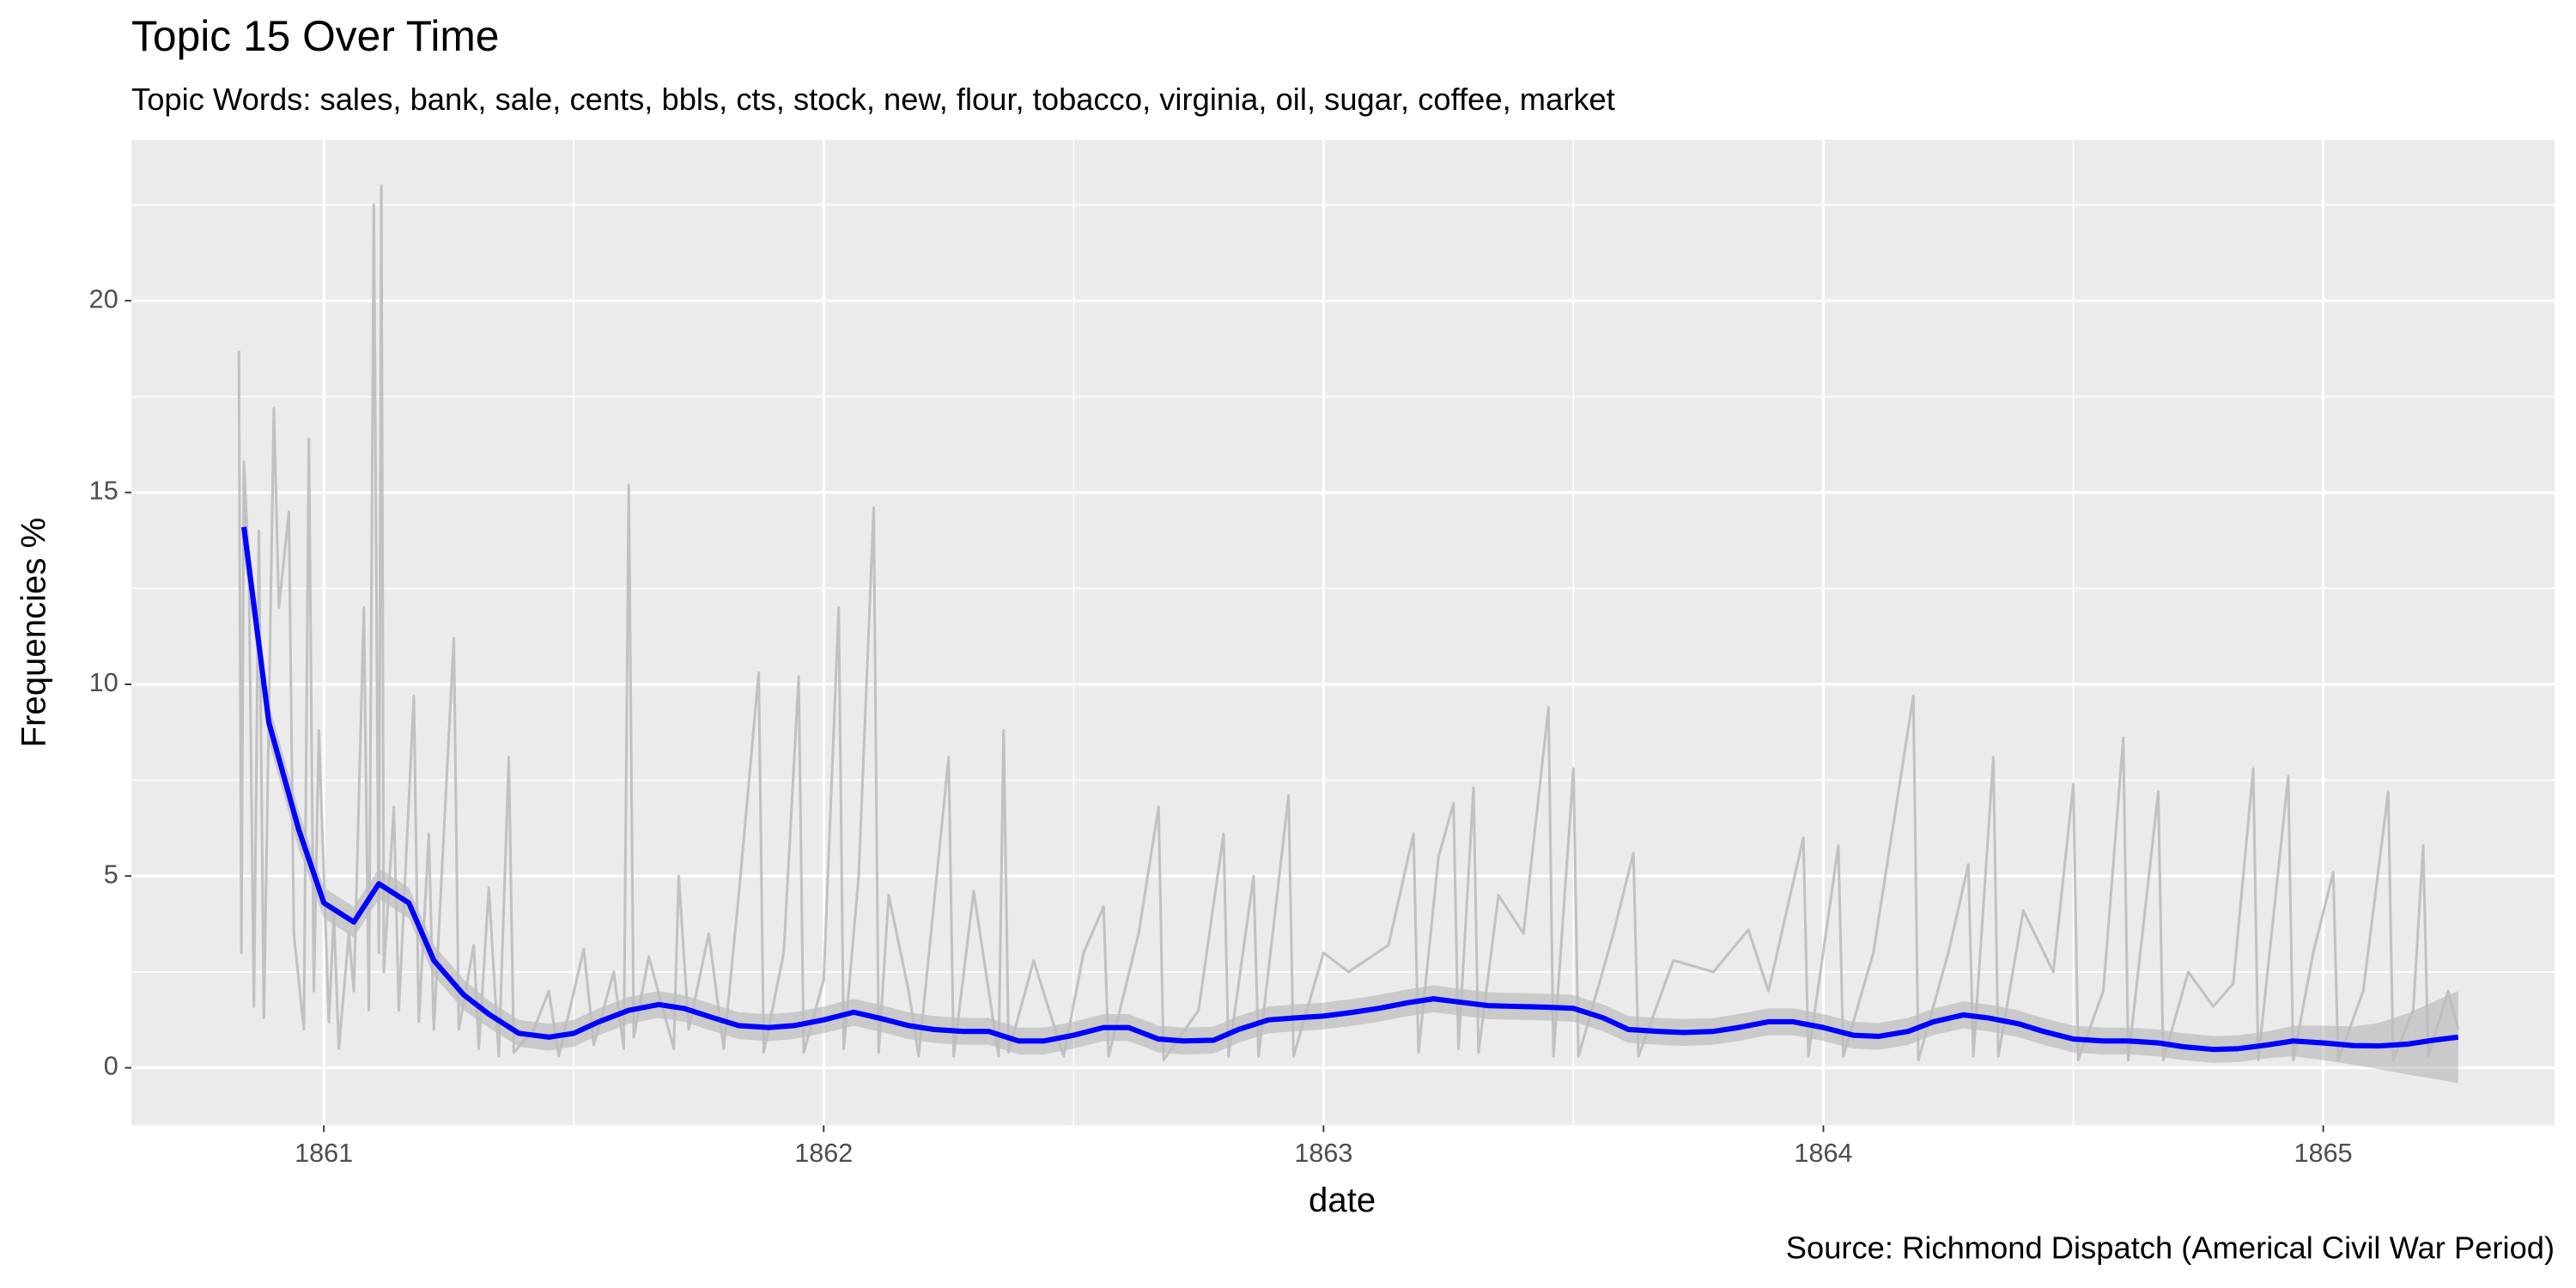 This screenshot has width=2576, height=1288. Describe the element at coordinates (324, 1153) in the screenshot. I see `x-tick-label: 1861` at that location.